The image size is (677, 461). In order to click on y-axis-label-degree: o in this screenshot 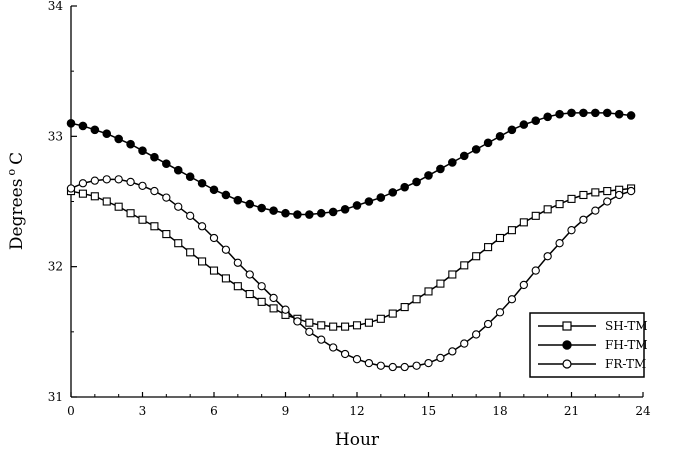, I will do `click(11, 172)`.